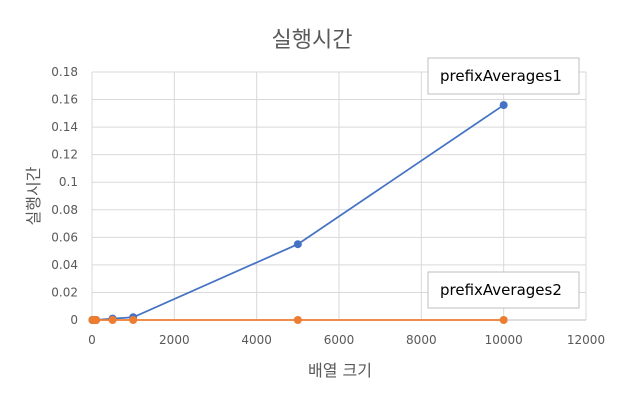 This screenshot has height=400, width=624. I want to click on series-label: prefixAverages2, so click(501, 290).